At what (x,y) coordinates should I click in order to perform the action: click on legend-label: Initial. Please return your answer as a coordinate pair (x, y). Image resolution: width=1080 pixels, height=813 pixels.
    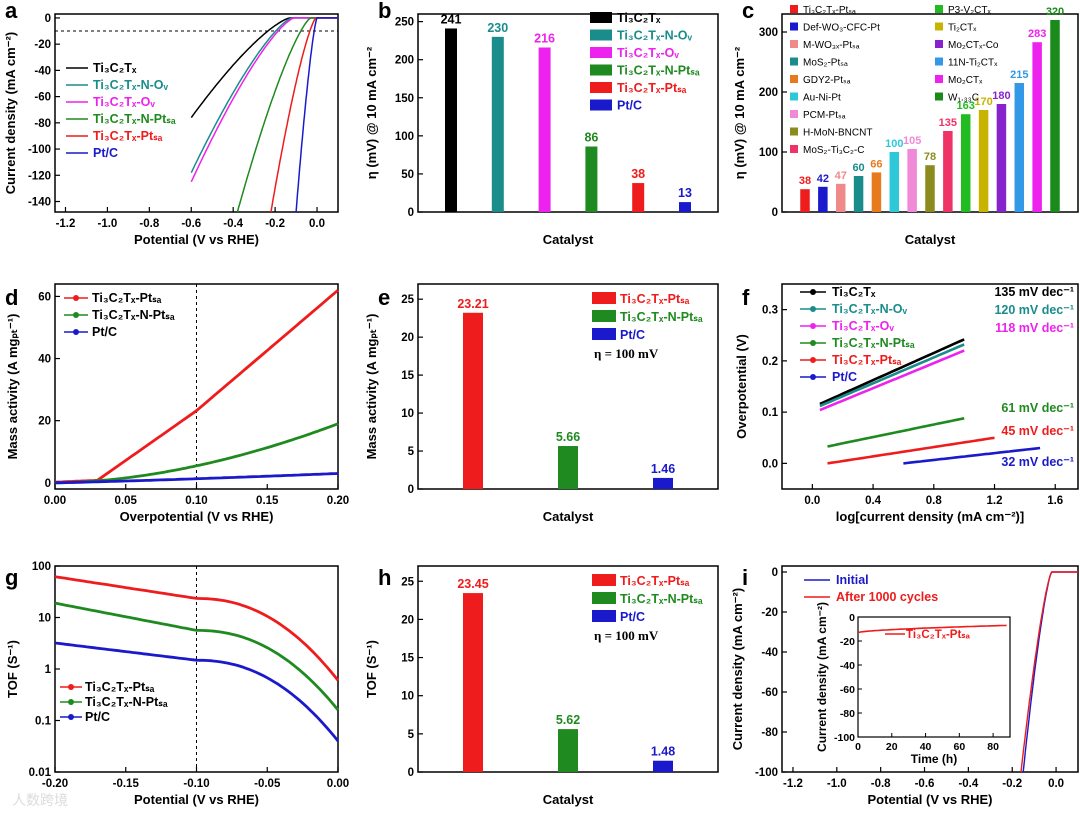
    Looking at the image, I should click on (852, 580).